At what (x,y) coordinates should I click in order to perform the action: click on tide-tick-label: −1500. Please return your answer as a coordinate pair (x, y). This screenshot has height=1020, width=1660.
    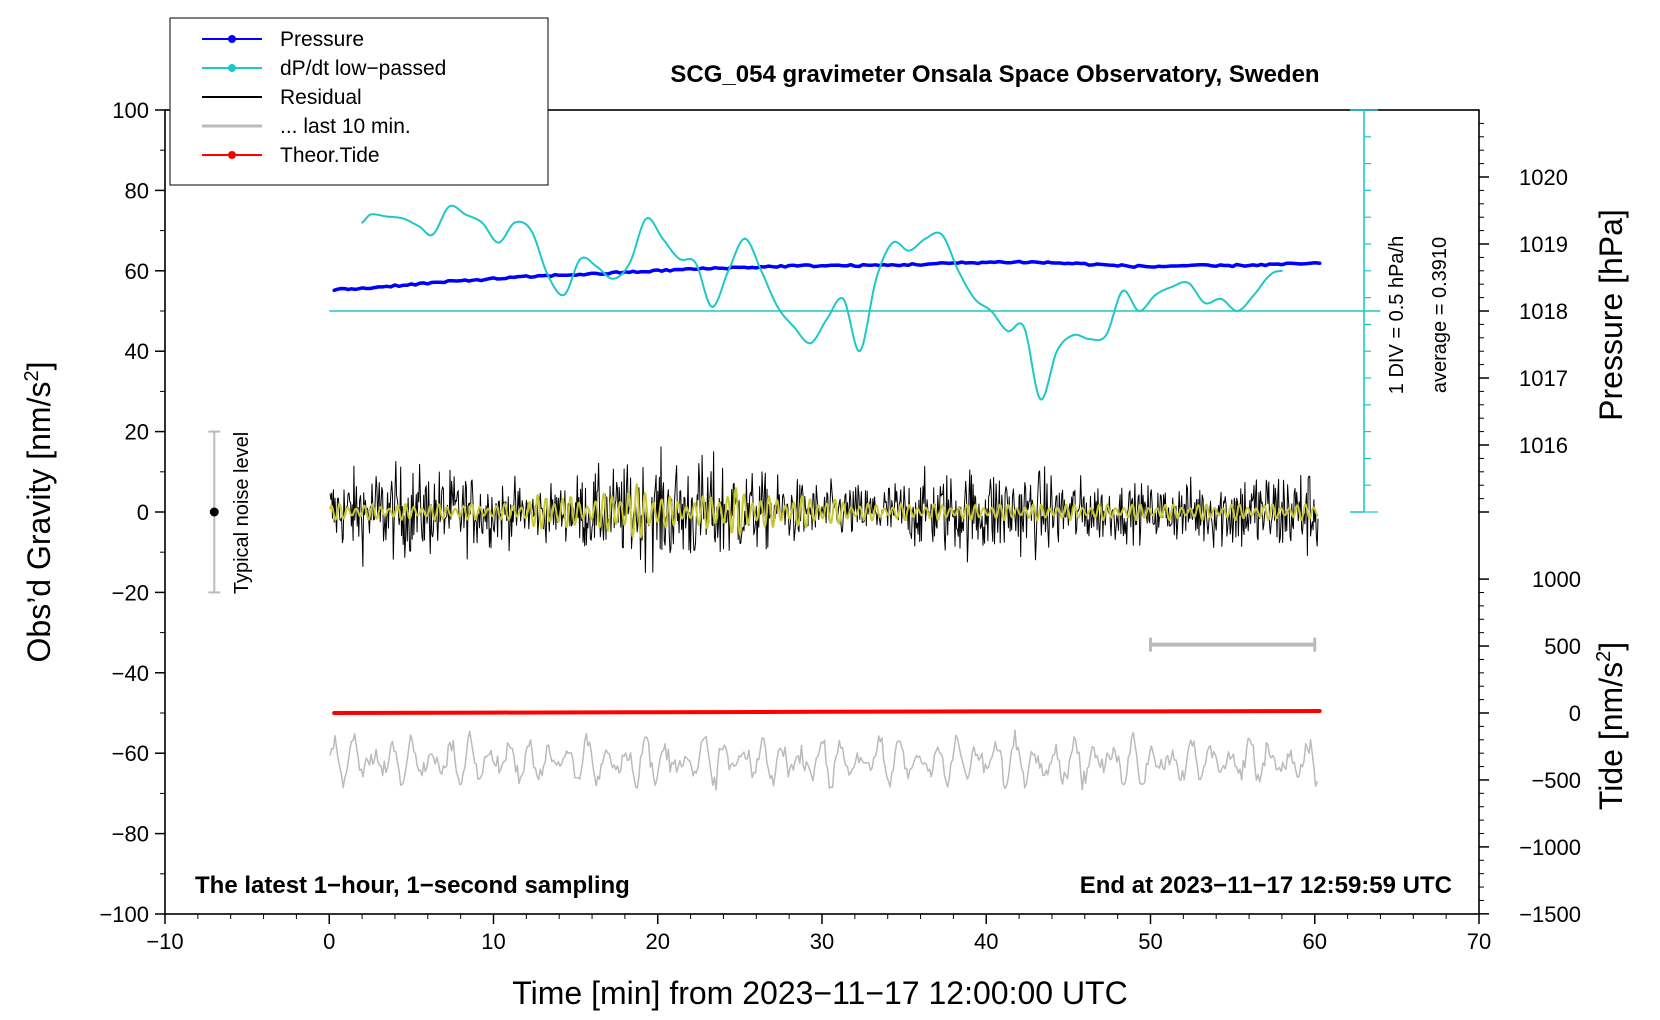
    Looking at the image, I should click on (1550, 914).